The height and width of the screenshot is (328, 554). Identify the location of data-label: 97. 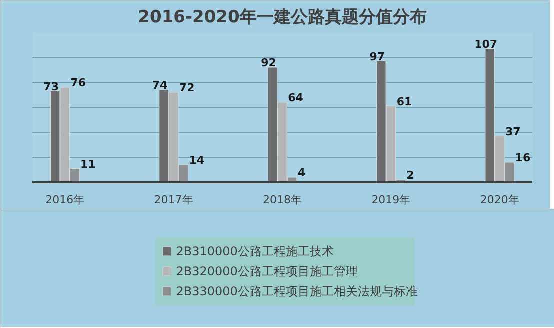
(378, 57).